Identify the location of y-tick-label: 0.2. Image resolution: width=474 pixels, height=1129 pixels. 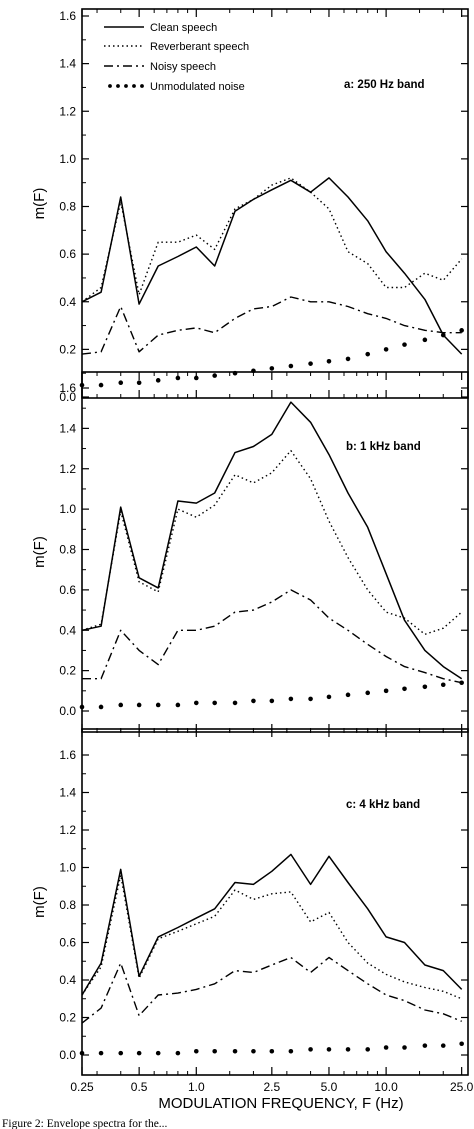
(67, 1018).